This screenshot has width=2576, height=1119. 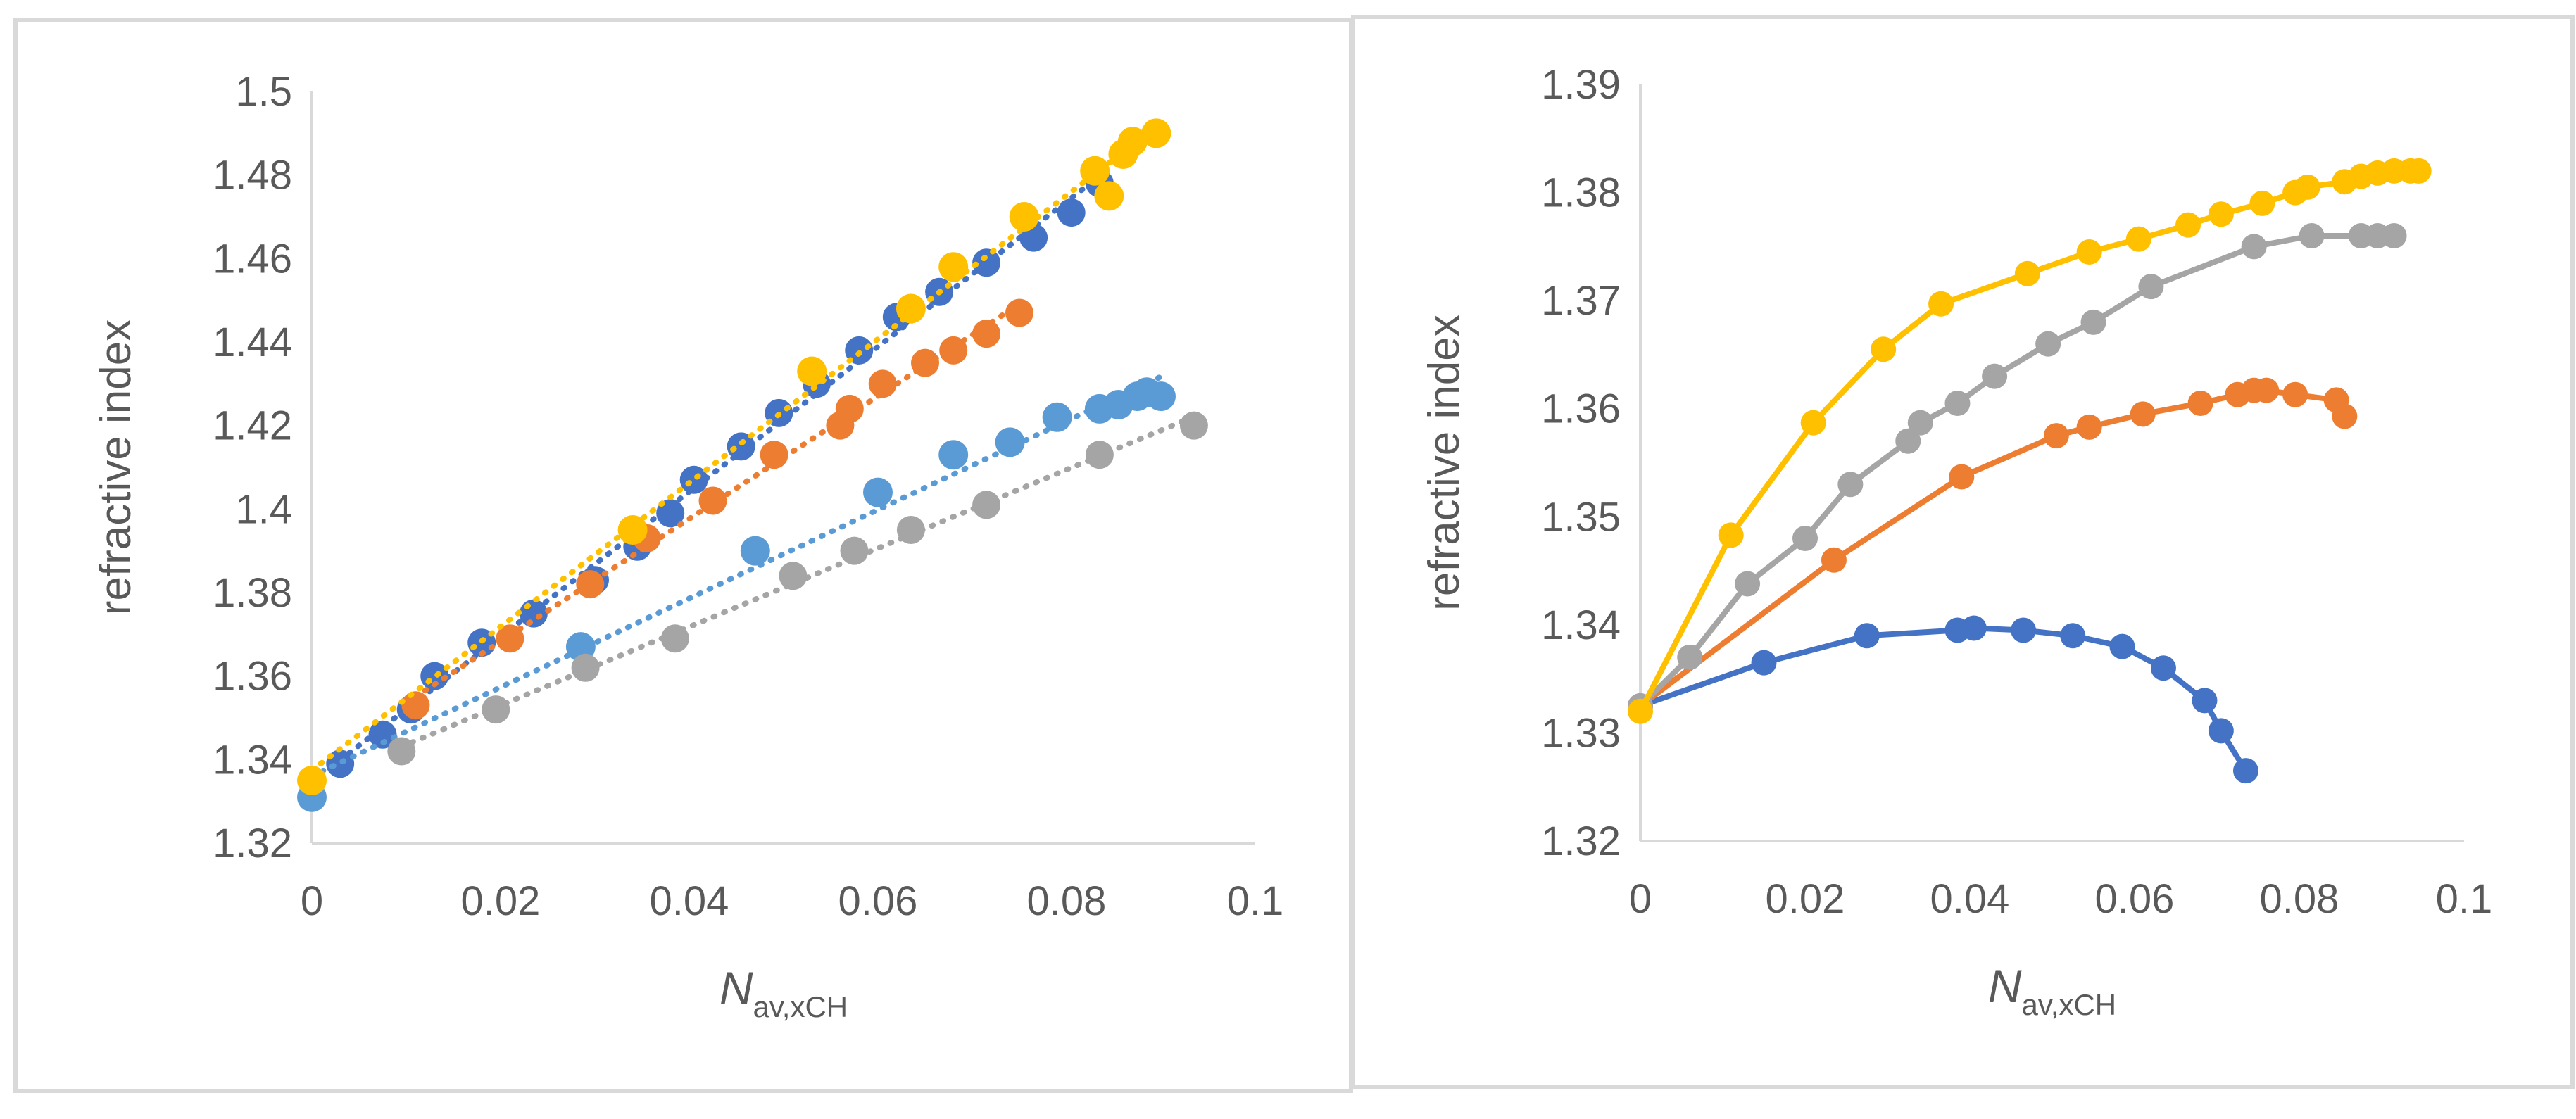 What do you see at coordinates (264, 509) in the screenshot?
I see `left-y-tick-label: 1.4` at bounding box center [264, 509].